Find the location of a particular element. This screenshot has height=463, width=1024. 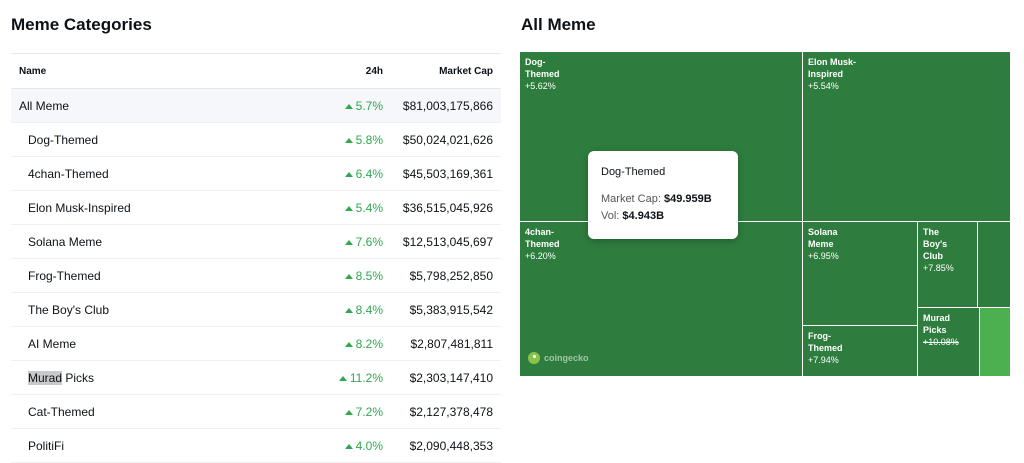

market-cap: $50,024,021,626 is located at coordinates (447, 139).